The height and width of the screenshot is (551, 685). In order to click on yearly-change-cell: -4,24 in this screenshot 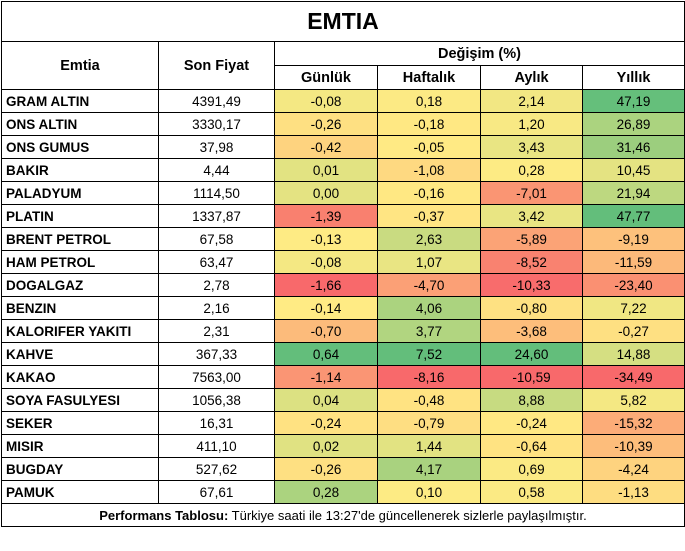, I will do `click(633, 469)`.